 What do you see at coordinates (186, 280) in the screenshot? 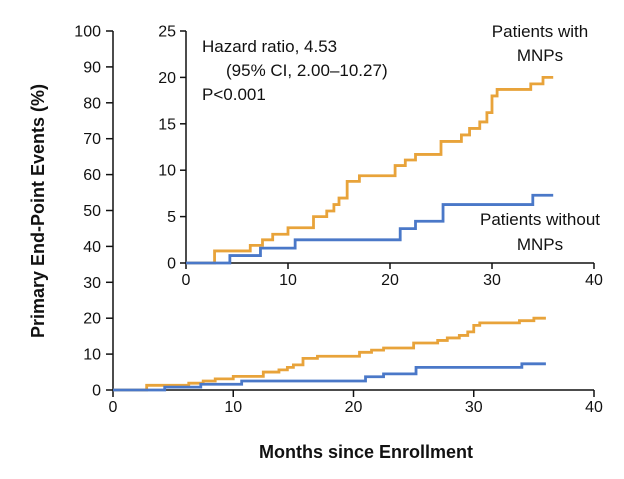
I see `inset-x-tick-label: 0` at bounding box center [186, 280].